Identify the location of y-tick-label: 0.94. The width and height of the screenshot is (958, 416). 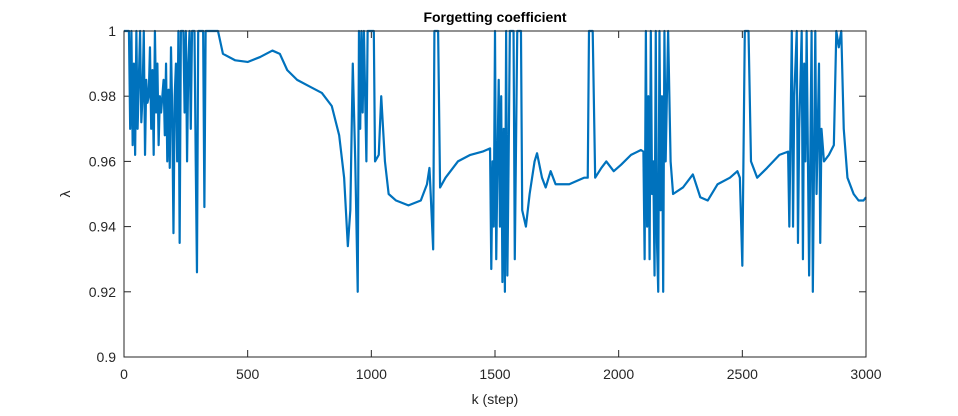
(102, 227).